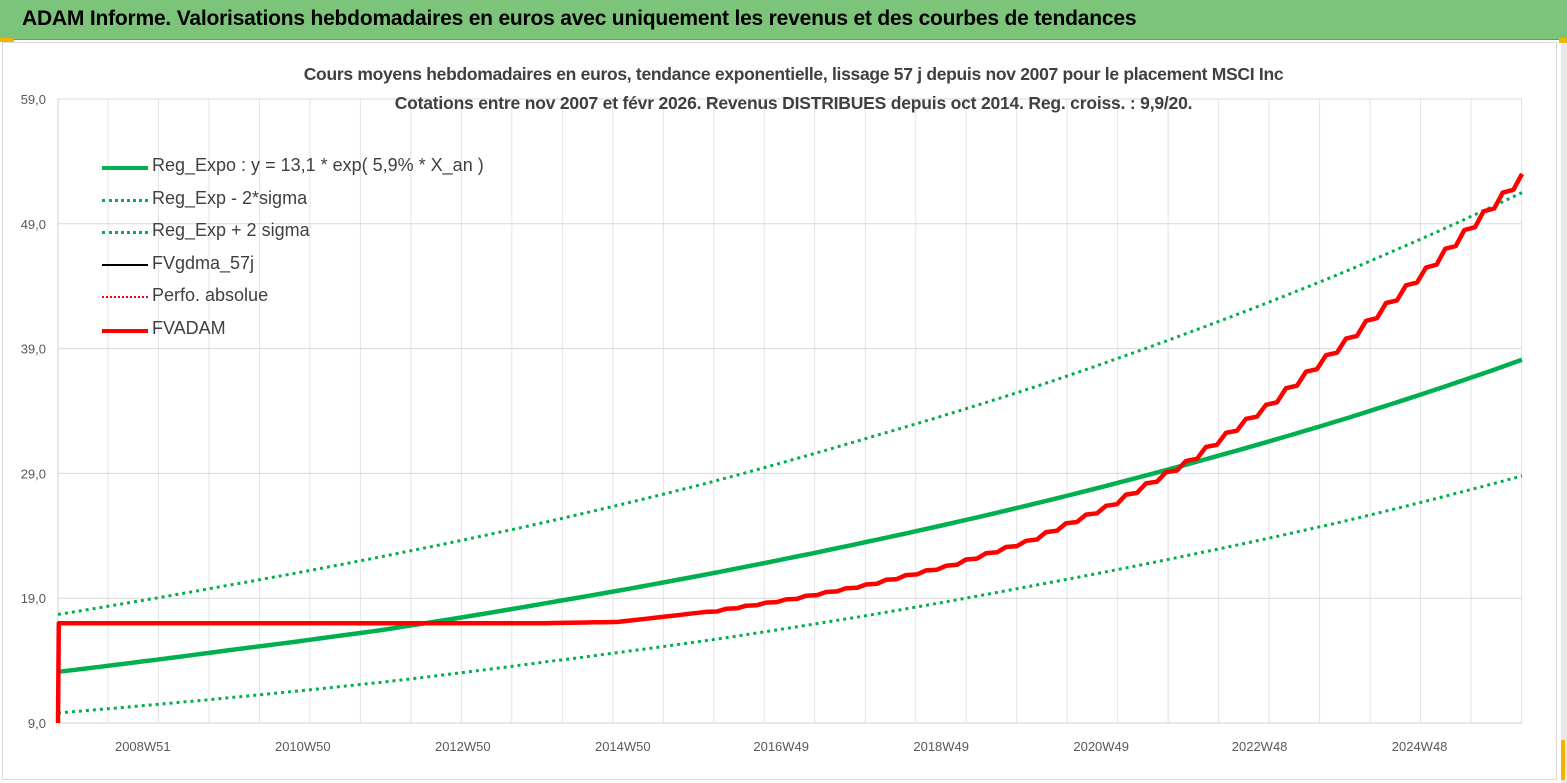 The image size is (1567, 783). What do you see at coordinates (318, 165) in the screenshot?
I see `legend-label: Reg_Expo : y = 13,1 * exp( 5,9% * X_an )` at bounding box center [318, 165].